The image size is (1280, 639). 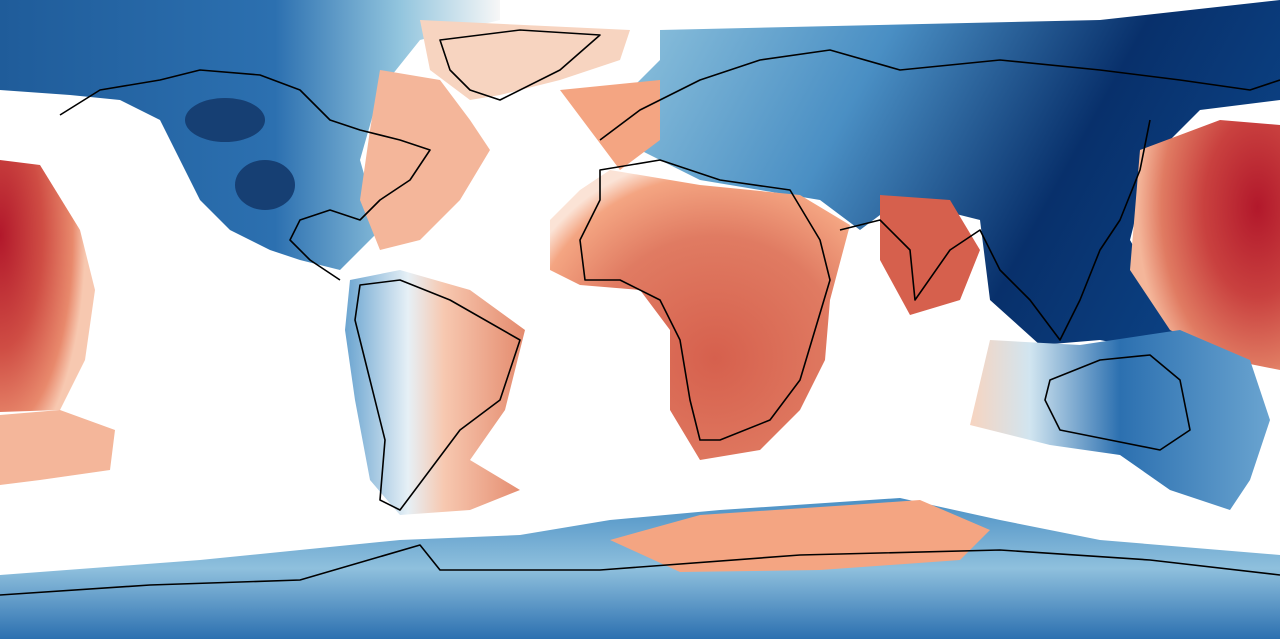 I want to click on south-america-field, so click(x=435, y=392).